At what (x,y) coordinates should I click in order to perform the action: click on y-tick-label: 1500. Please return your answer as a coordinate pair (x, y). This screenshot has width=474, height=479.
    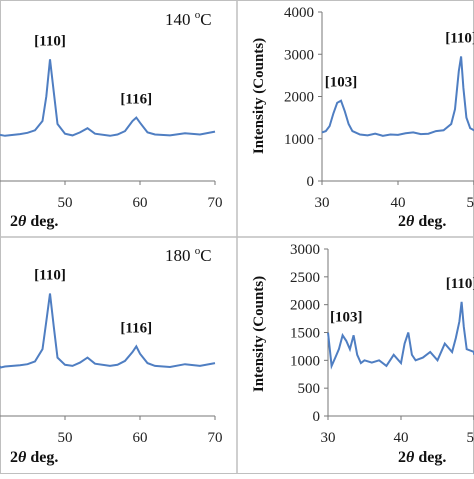
    Looking at the image, I should click on (305, 334).